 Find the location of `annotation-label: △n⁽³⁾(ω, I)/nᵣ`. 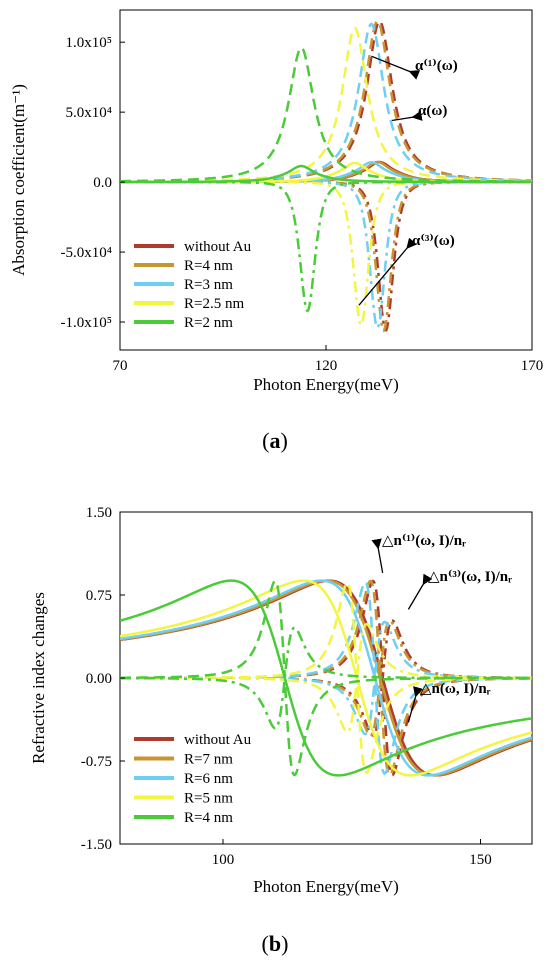

annotation-label: △n⁽³⁾(ω, I)/nᵣ is located at coordinates (470, 577).